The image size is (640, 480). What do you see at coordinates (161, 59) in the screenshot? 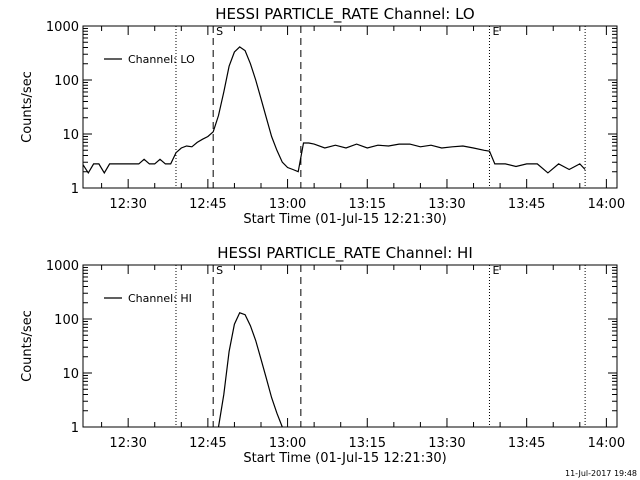
I see `legend-label: Channel: LO` at bounding box center [161, 59].